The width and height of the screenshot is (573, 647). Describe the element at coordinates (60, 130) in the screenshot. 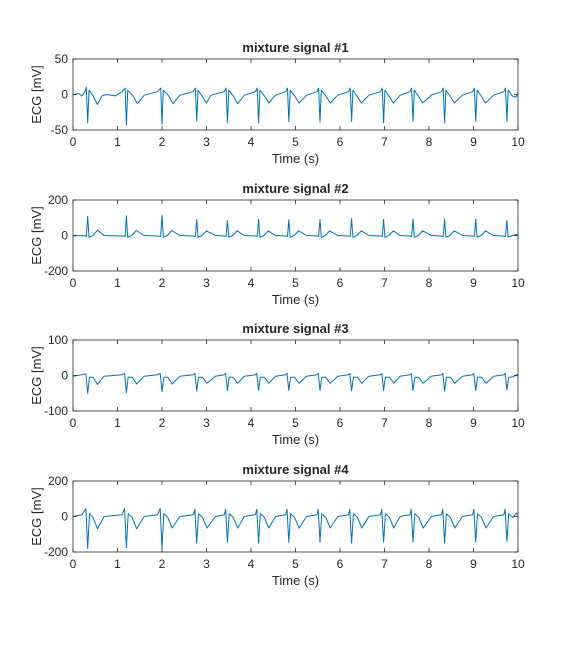

I see `y-tick-label: -50` at that location.